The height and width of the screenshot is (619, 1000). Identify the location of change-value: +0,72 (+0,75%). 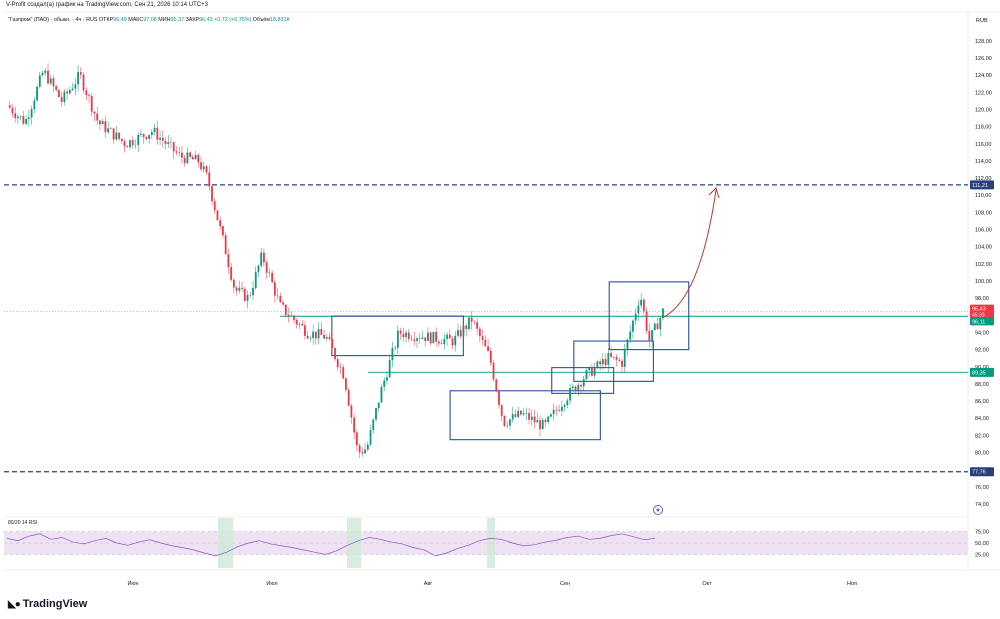
(233, 20).